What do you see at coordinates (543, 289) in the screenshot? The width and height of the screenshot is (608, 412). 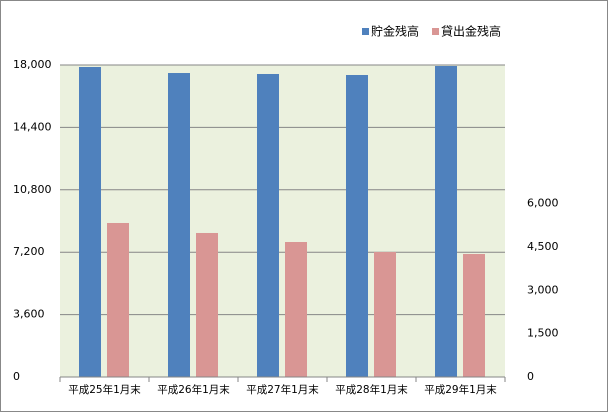 I see `y2-tick-label: 3,000` at bounding box center [543, 289].